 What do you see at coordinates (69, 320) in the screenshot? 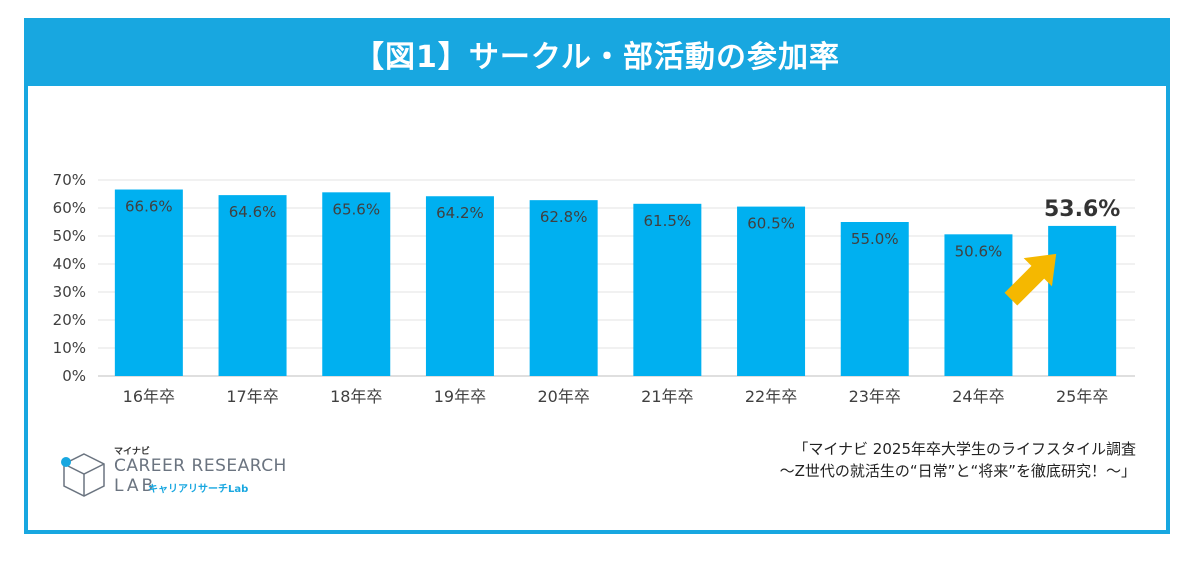
I see `y-tick-label: 20%` at bounding box center [69, 320].